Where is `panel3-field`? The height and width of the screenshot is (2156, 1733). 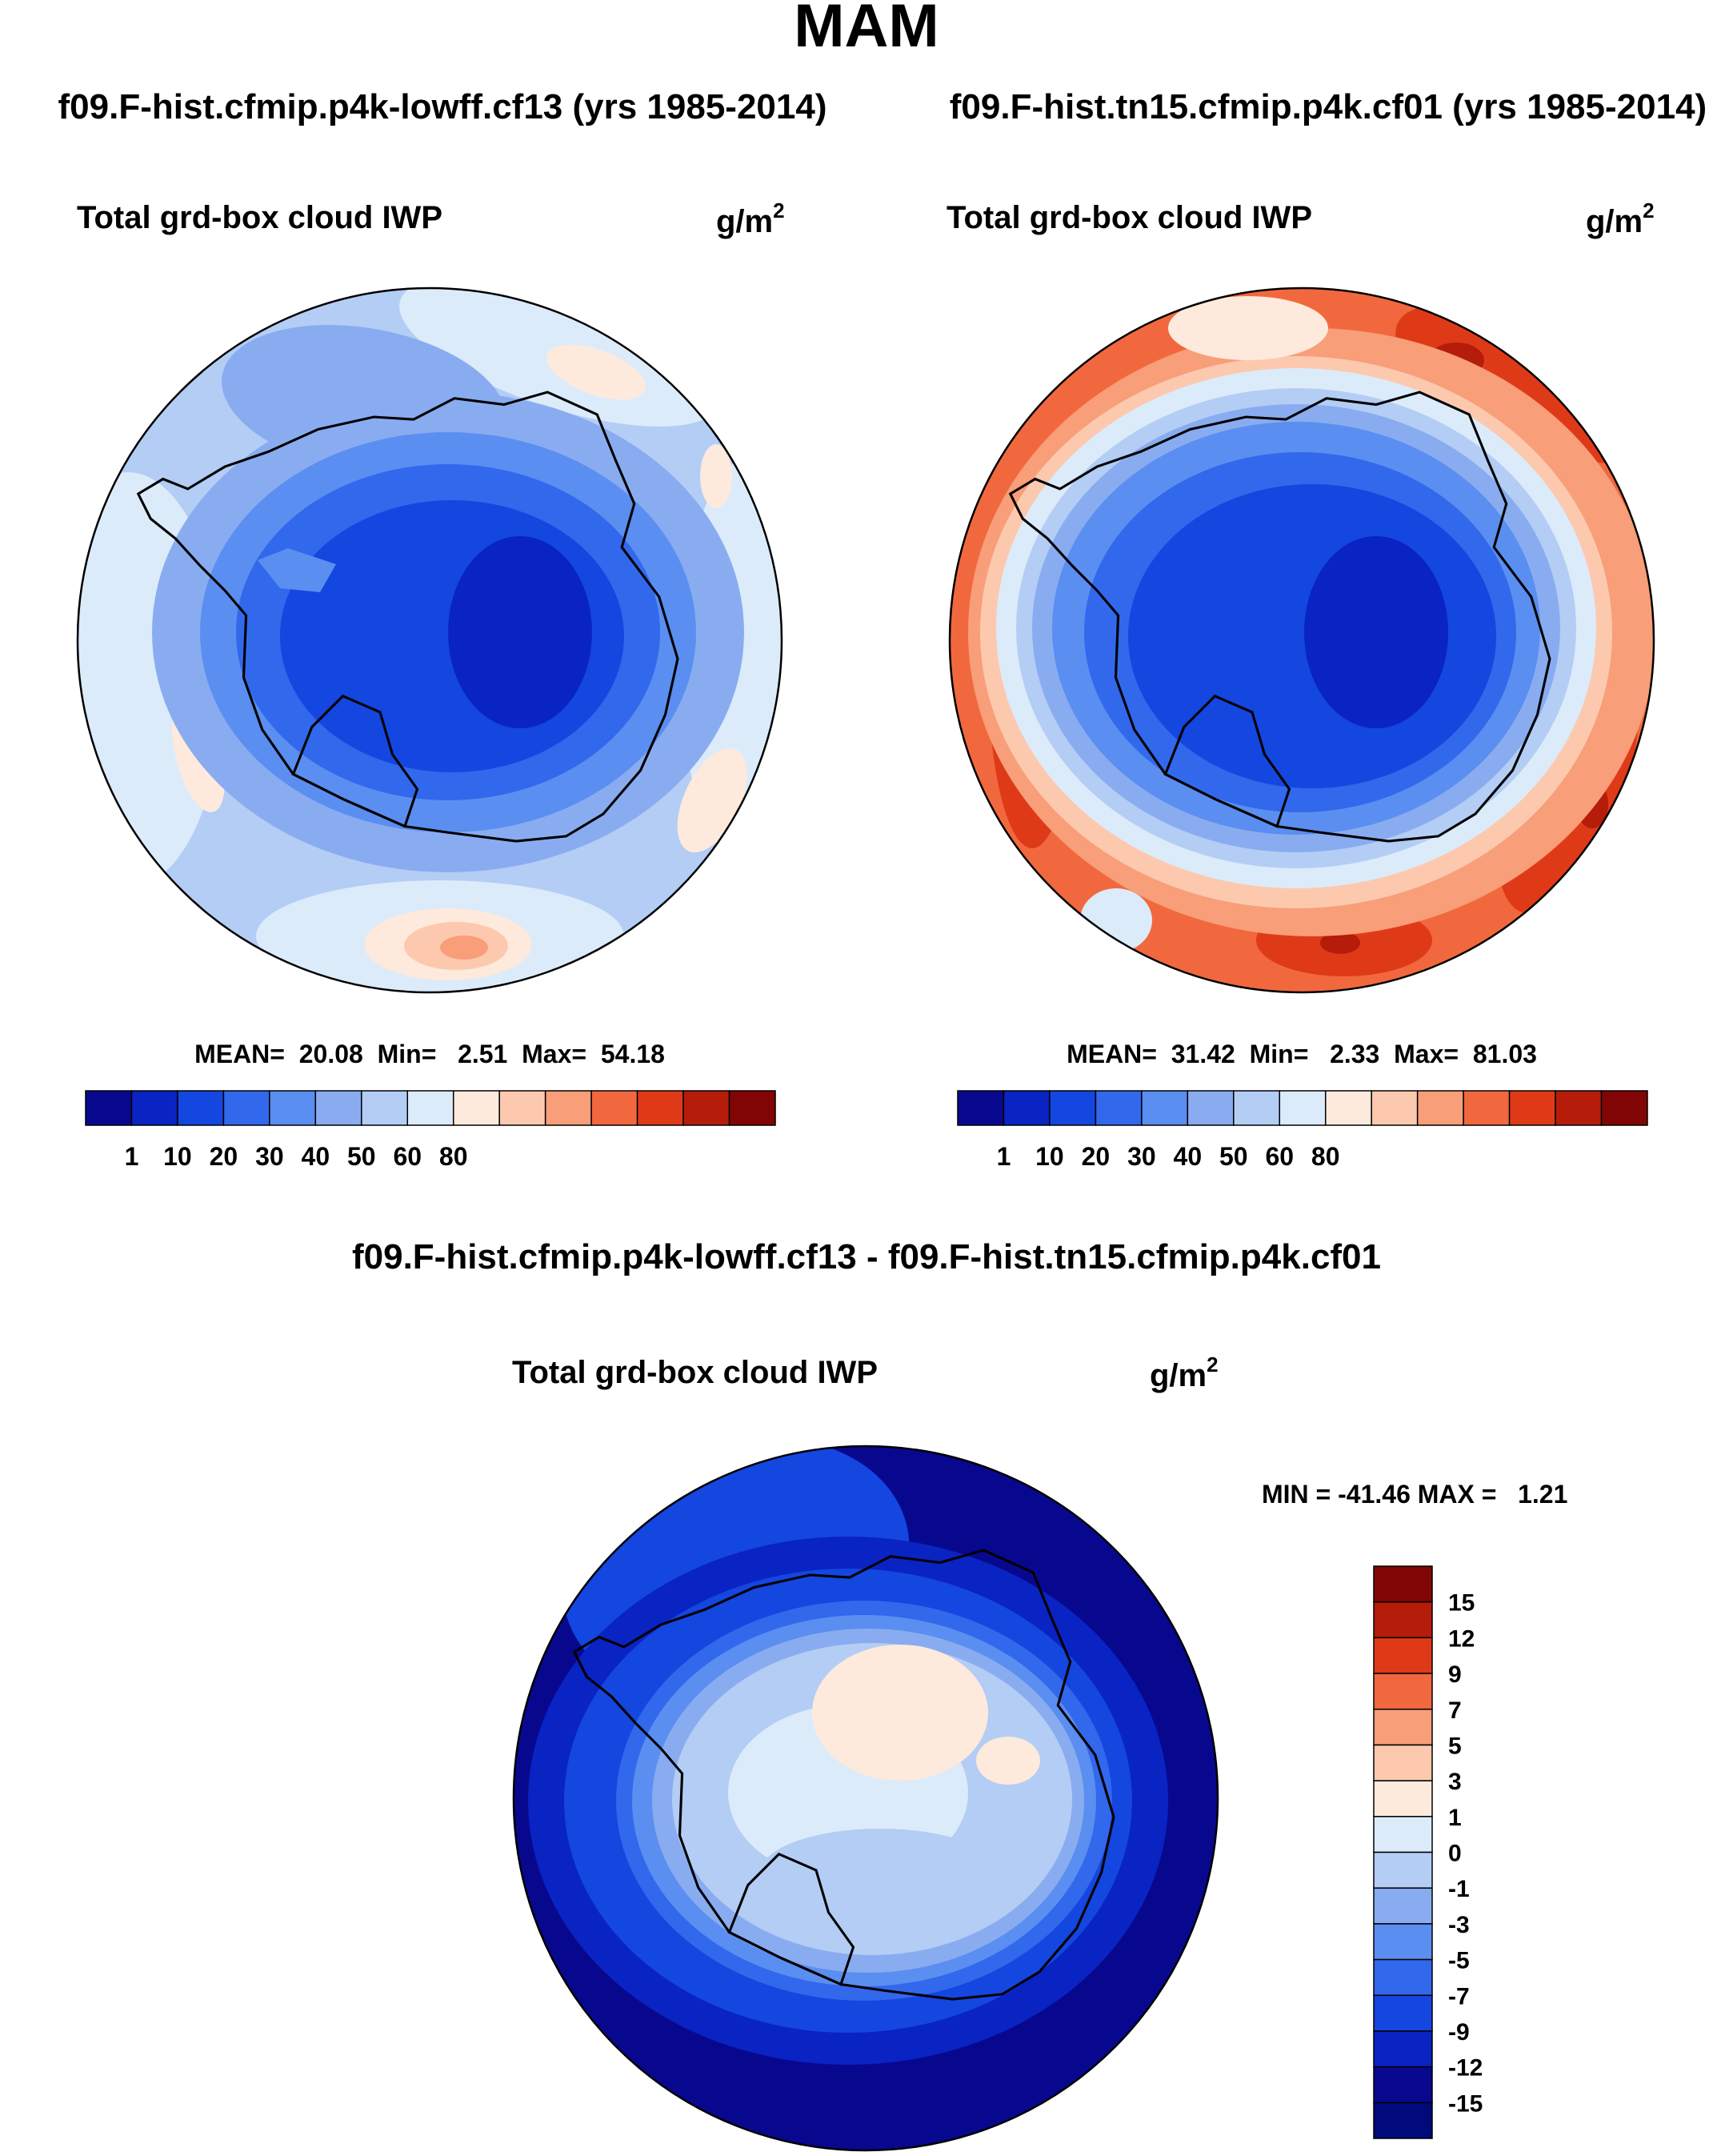
panel3-field is located at coordinates (866, 1798).